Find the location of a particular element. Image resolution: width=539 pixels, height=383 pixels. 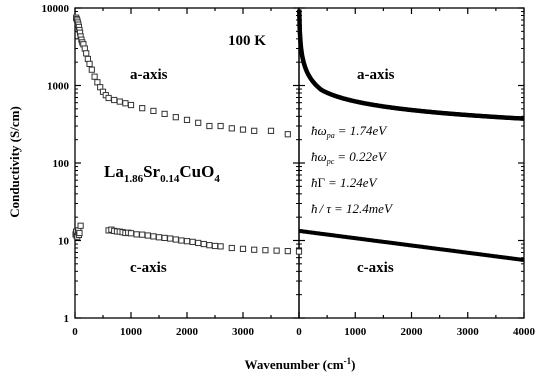

formula-la-sub: 1.86 is located at coordinates (134, 179).